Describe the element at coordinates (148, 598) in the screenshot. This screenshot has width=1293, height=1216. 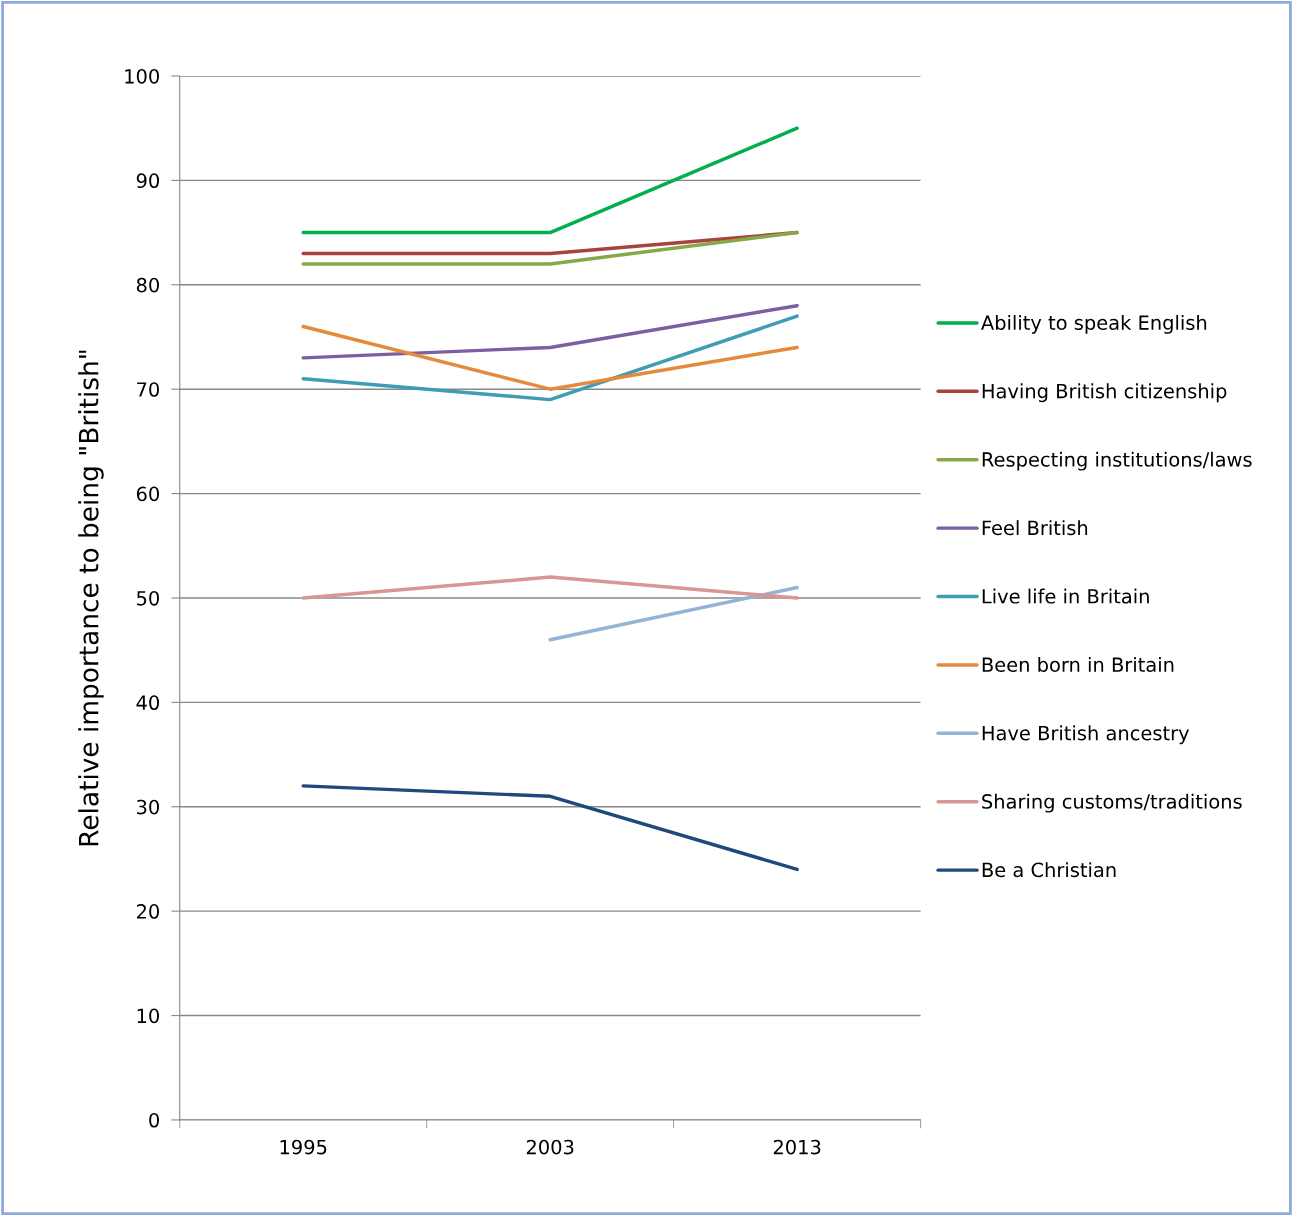
I see `y-tick-label: 50` at that location.